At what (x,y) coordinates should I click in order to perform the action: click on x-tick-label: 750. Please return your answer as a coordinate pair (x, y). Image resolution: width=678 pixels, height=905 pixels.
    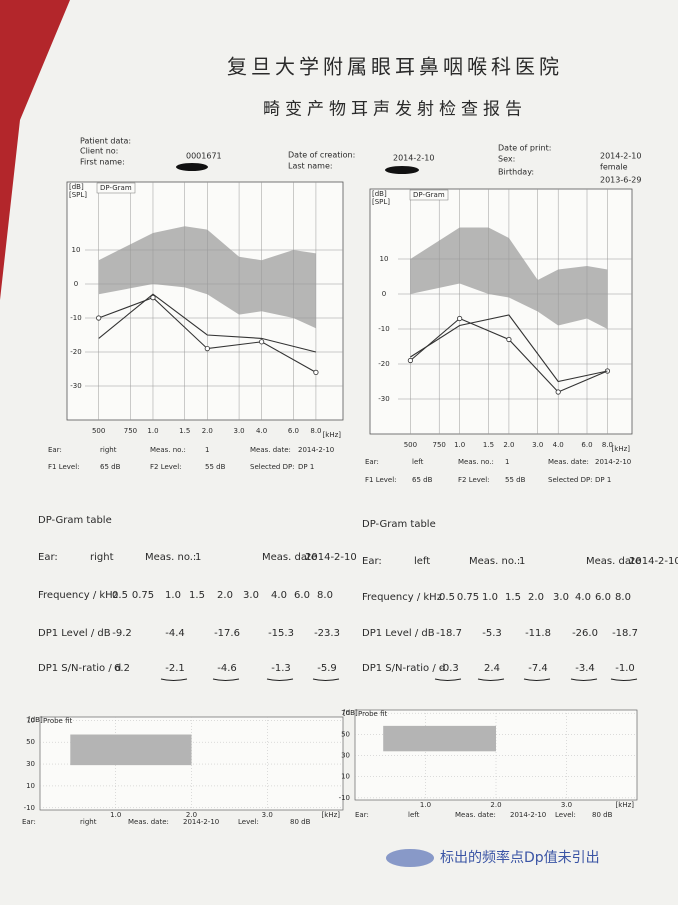
    Looking at the image, I should click on (439, 445).